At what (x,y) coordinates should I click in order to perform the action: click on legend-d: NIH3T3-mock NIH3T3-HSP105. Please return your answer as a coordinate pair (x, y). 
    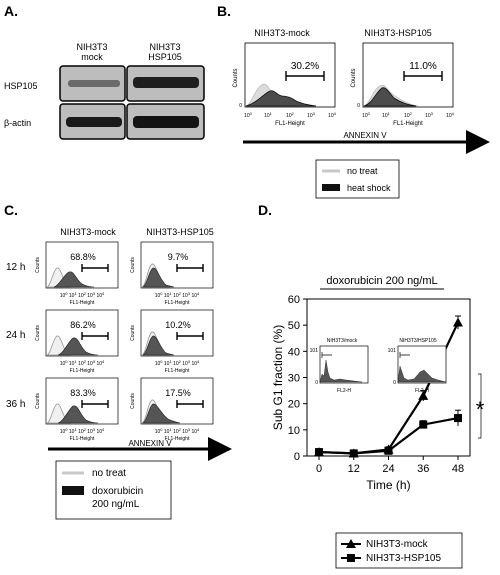
    Looking at the image, I should click on (399, 550).